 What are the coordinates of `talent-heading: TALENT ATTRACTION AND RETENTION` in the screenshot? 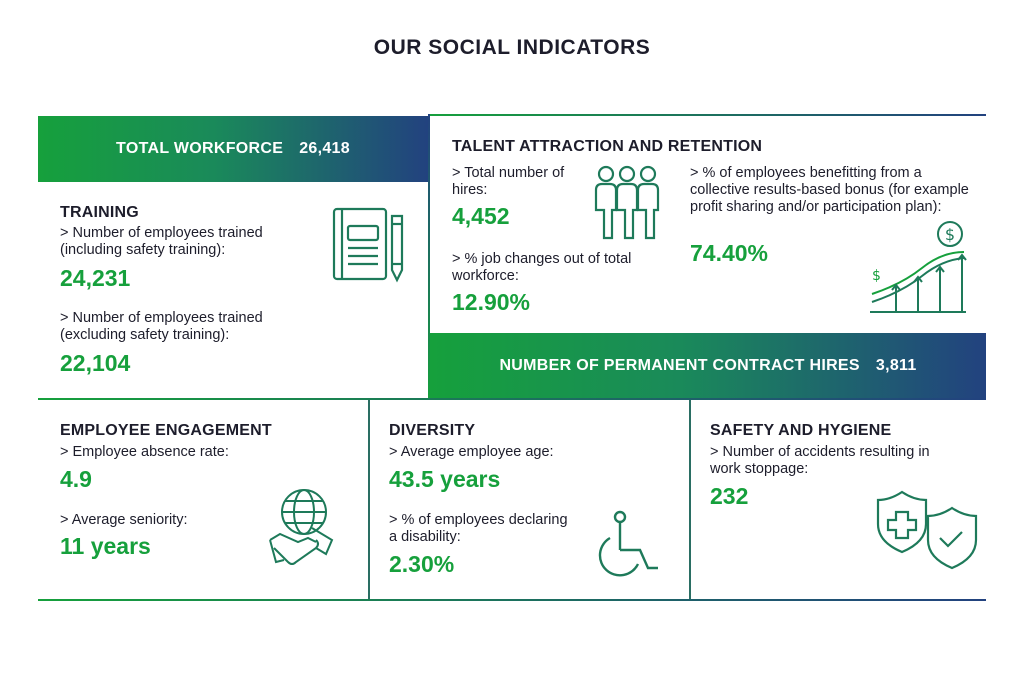 It's located at (607, 146).